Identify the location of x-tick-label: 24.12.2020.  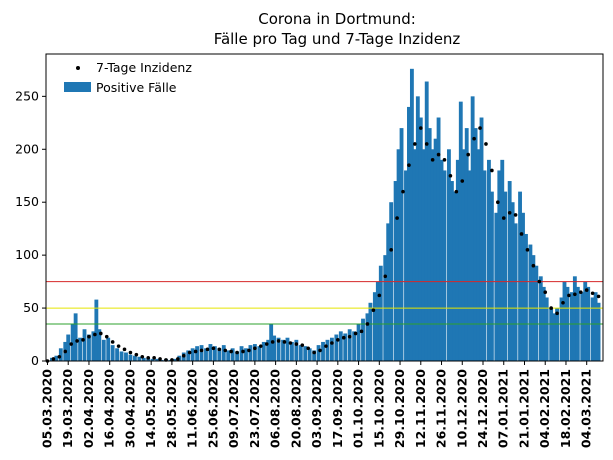
(482, 408).